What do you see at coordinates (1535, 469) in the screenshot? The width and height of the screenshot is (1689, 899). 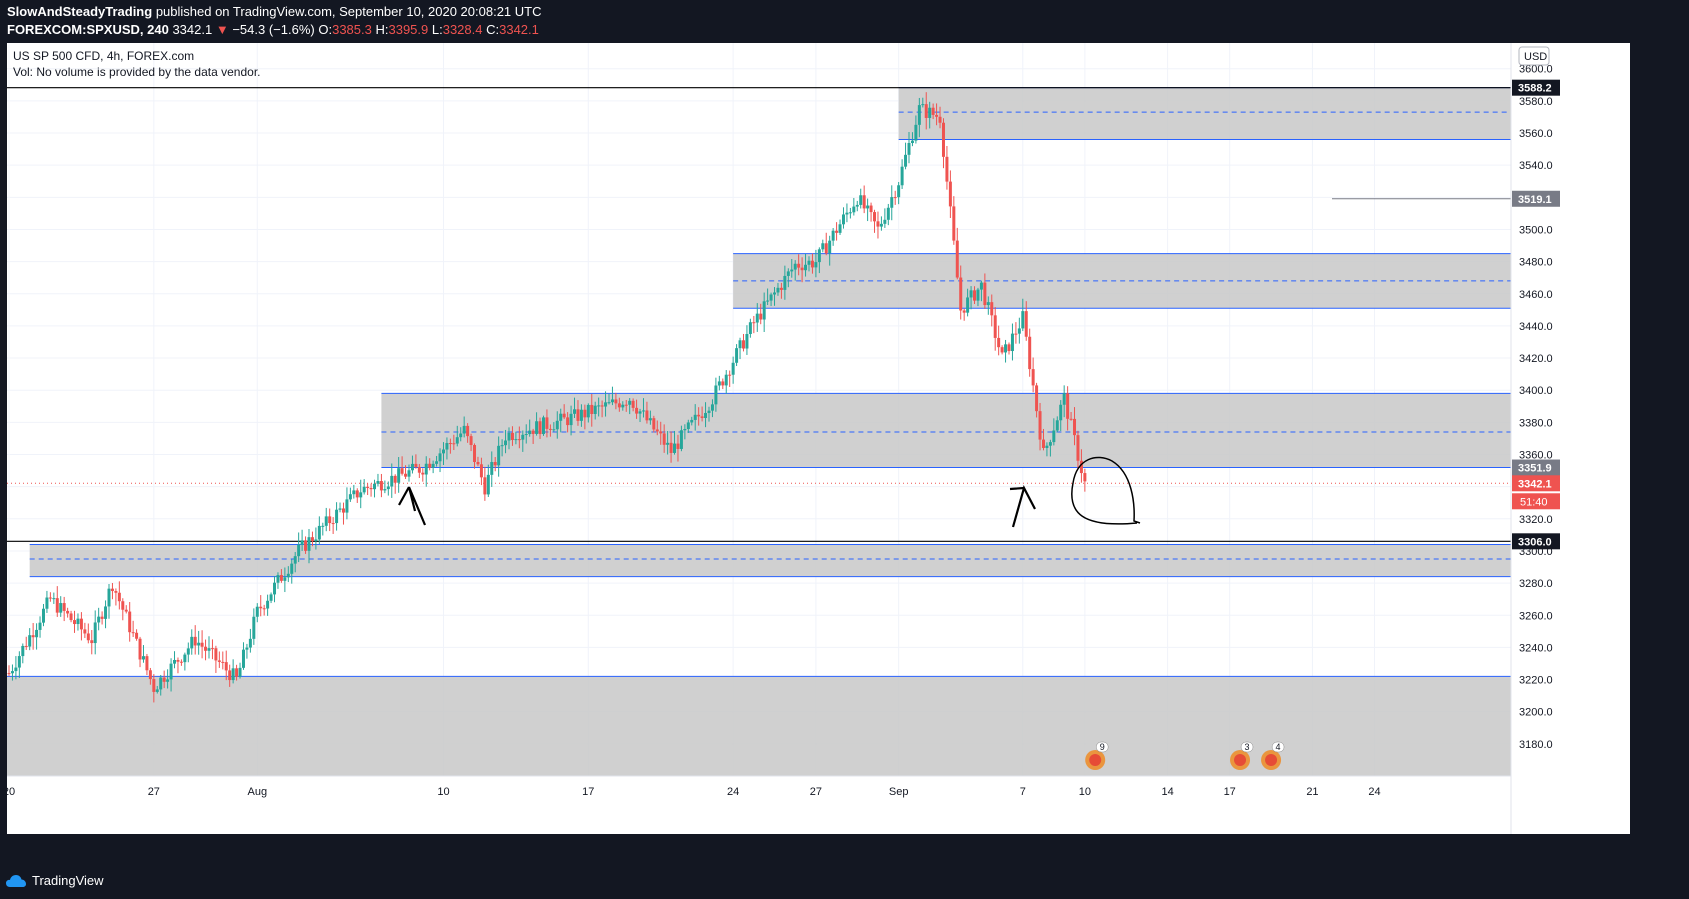 I see `price-label-text: 3351.9` at bounding box center [1535, 469].